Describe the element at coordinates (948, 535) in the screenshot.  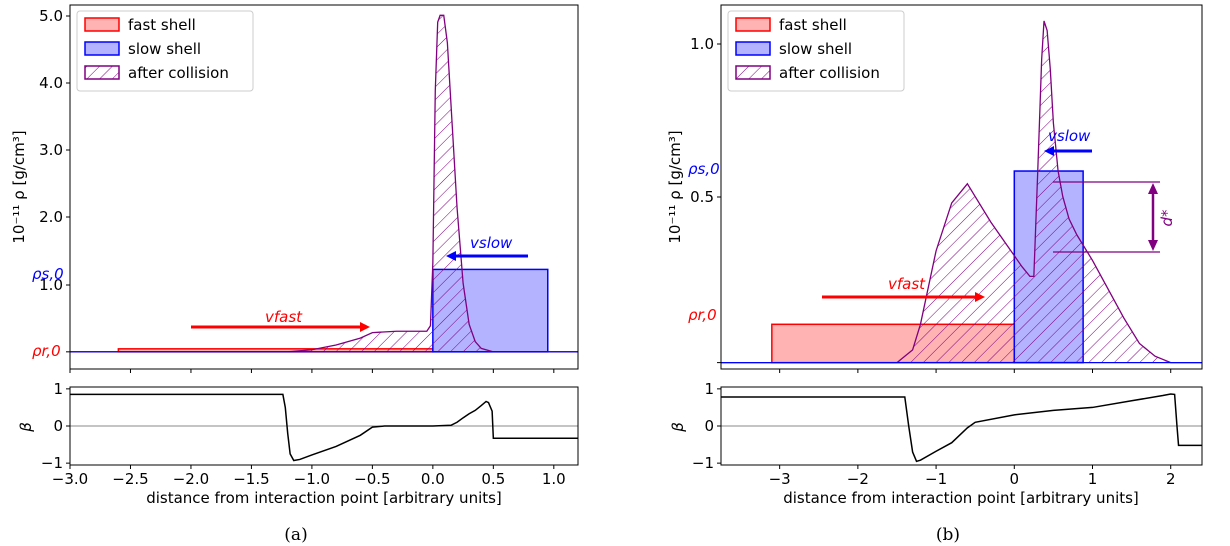
I see `caption-b: (b)` at that location.